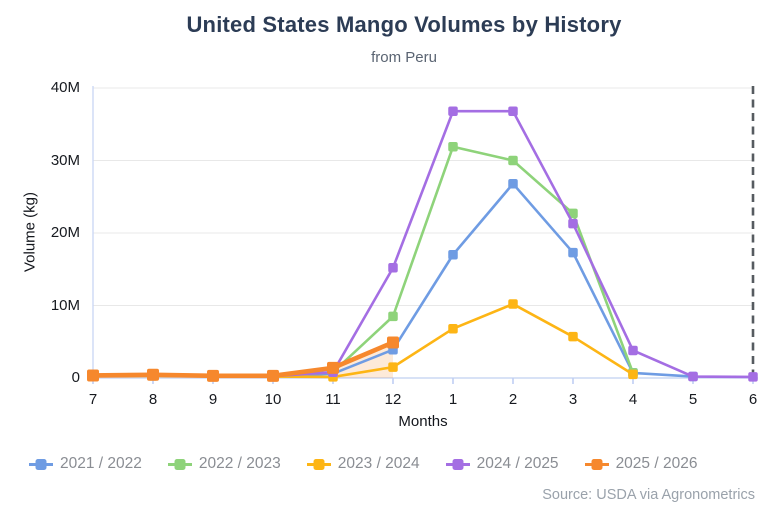 Image resolution: width=768 pixels, height=512 pixels. Describe the element at coordinates (239, 463) in the screenshot. I see `legend-label: 2022 / 2023` at that location.